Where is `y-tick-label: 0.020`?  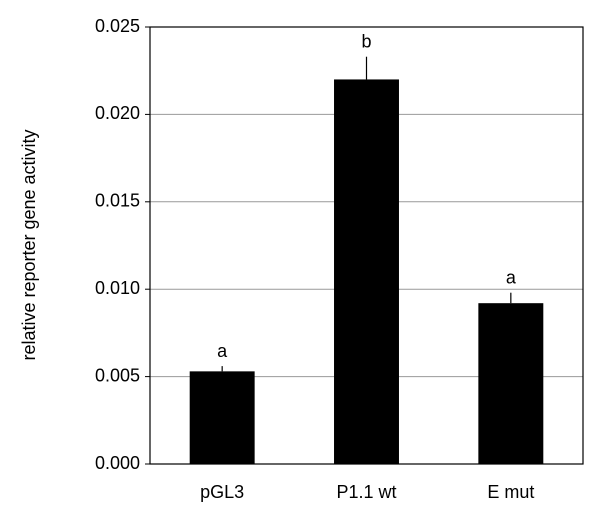
y-tick-label: 0.020 is located at coordinates (117, 113).